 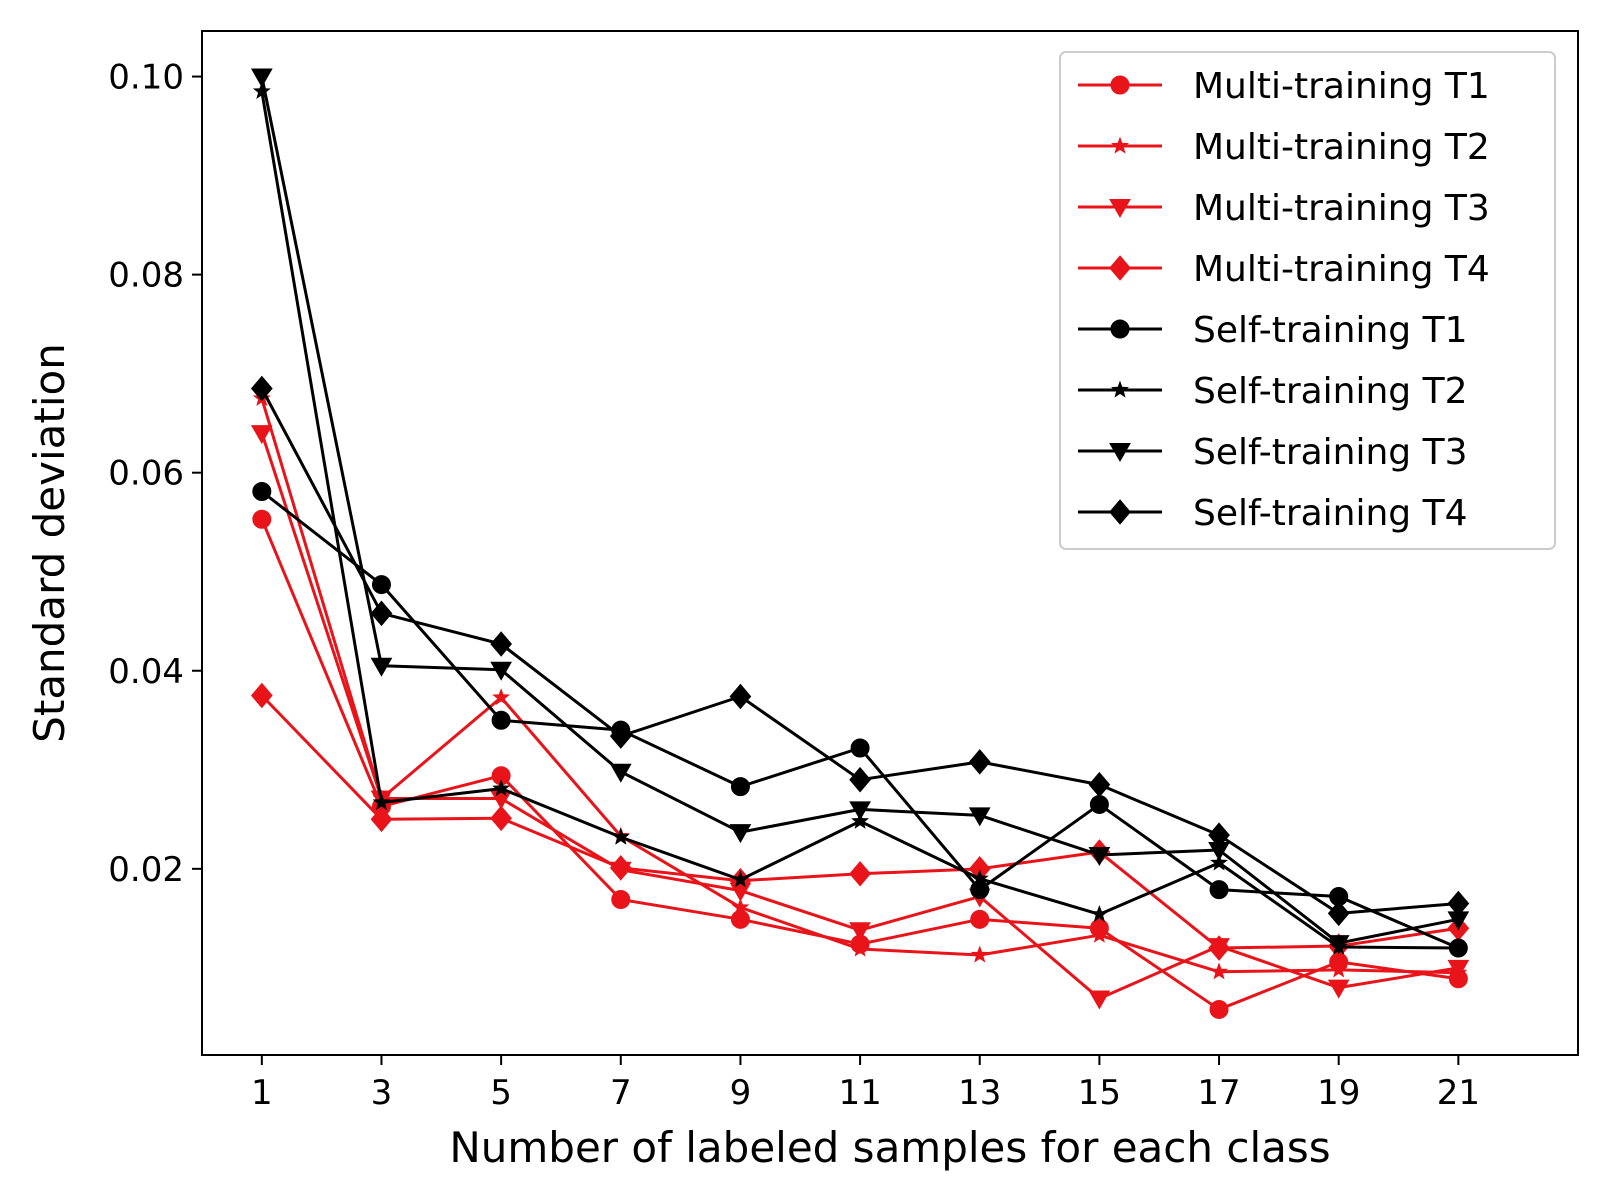 I want to click on legend-label: Self-training T3, so click(x=1330, y=452).